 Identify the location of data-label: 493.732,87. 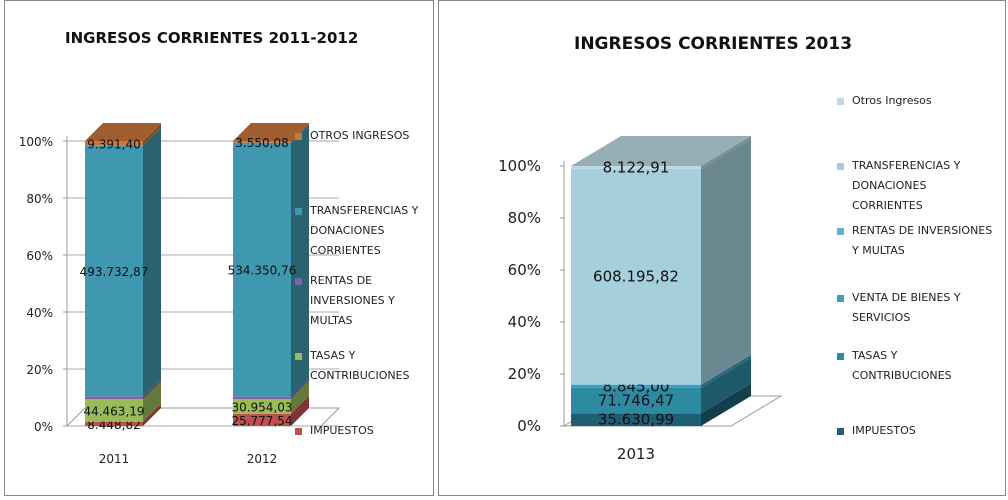
(114, 272).